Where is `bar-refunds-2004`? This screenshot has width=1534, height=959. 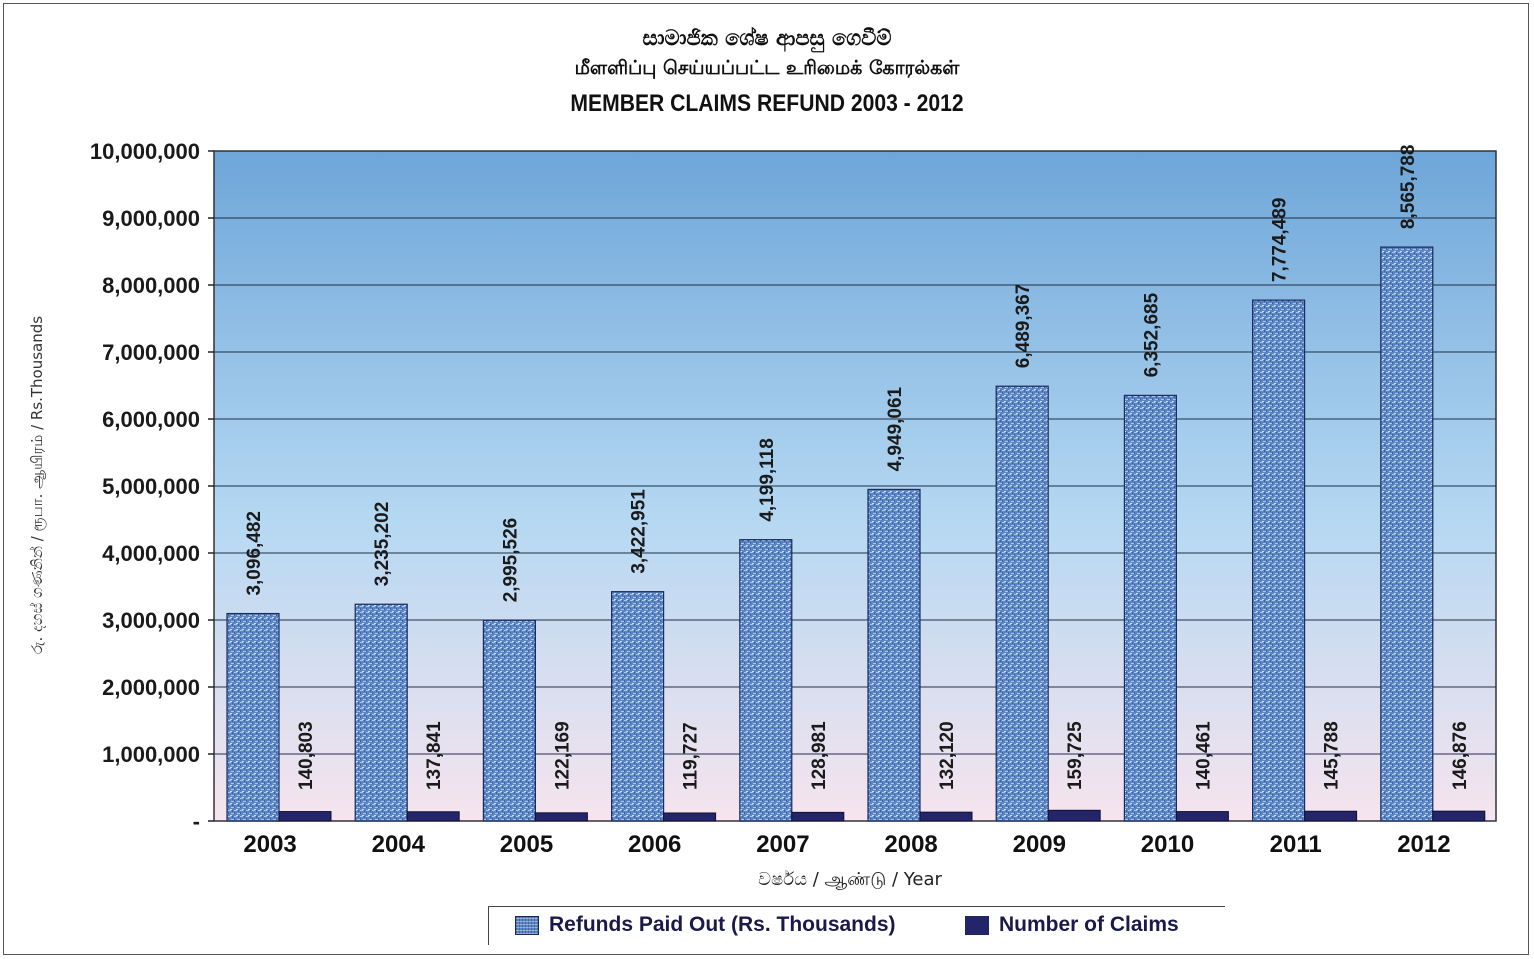
bar-refunds-2004 is located at coordinates (381, 712).